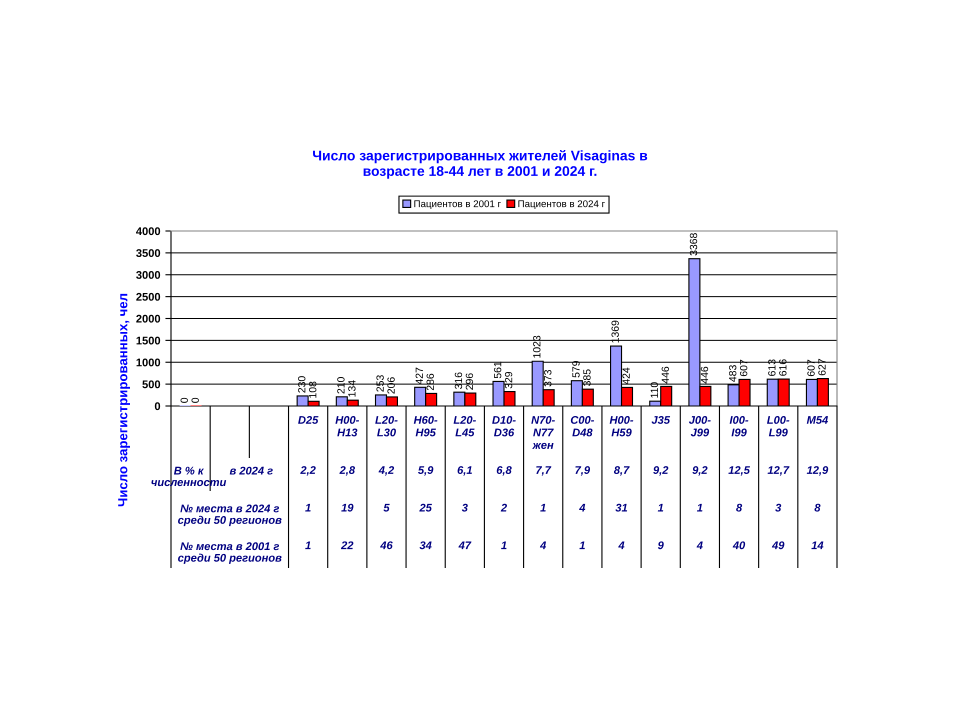 This screenshot has width=960, height=720. What do you see at coordinates (458, 380) in the screenshot?
I see `data-label: 316` at bounding box center [458, 380].